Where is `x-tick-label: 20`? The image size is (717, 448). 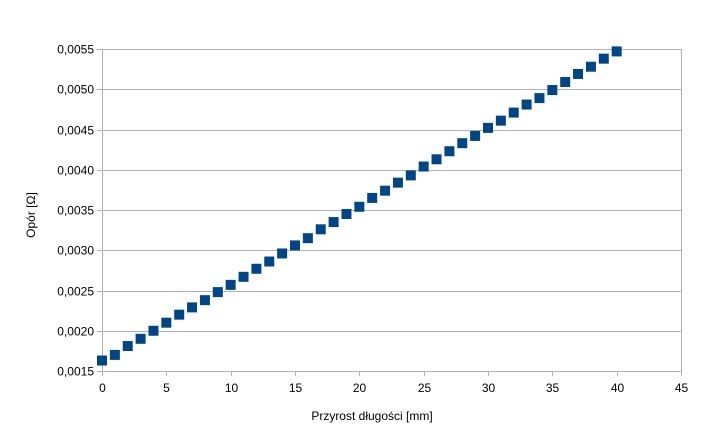
x-tick-label: 20 is located at coordinates (360, 388).